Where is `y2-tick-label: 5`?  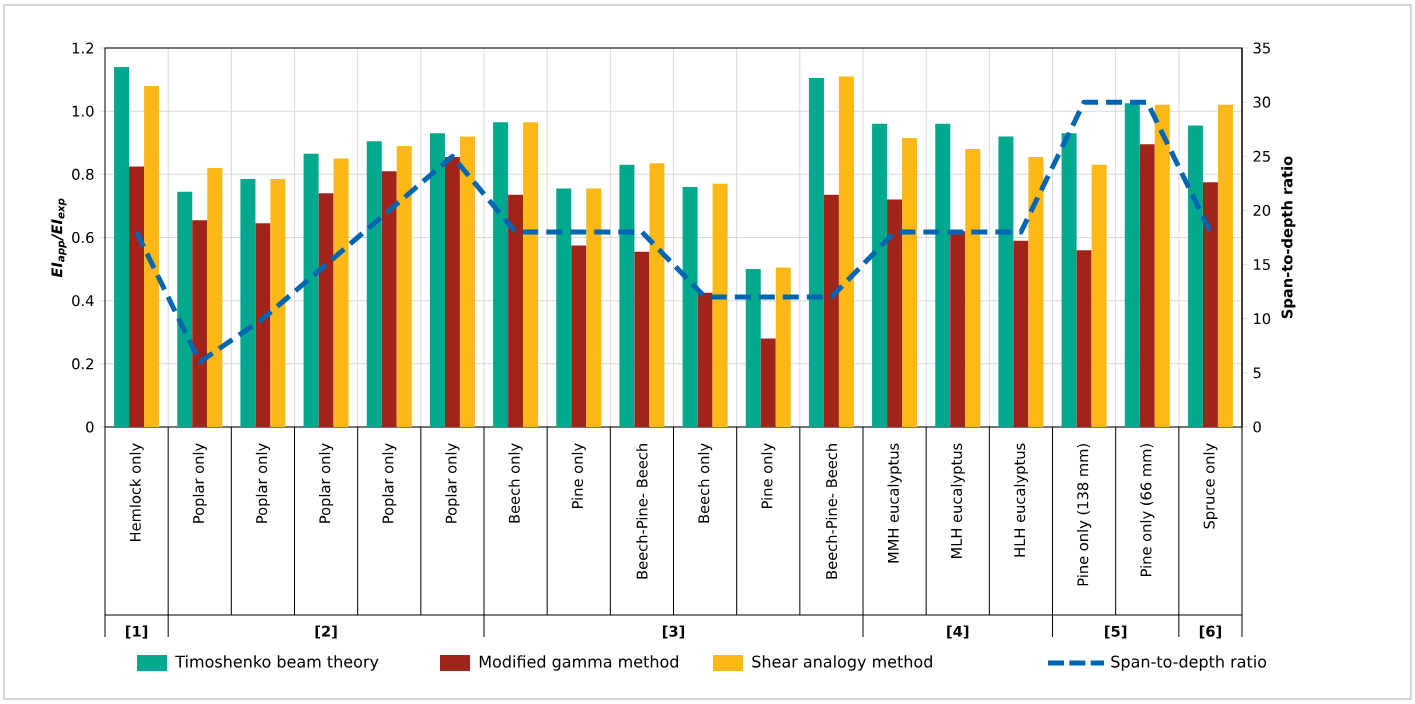
y2-tick-label: 5 is located at coordinates (1257, 373).